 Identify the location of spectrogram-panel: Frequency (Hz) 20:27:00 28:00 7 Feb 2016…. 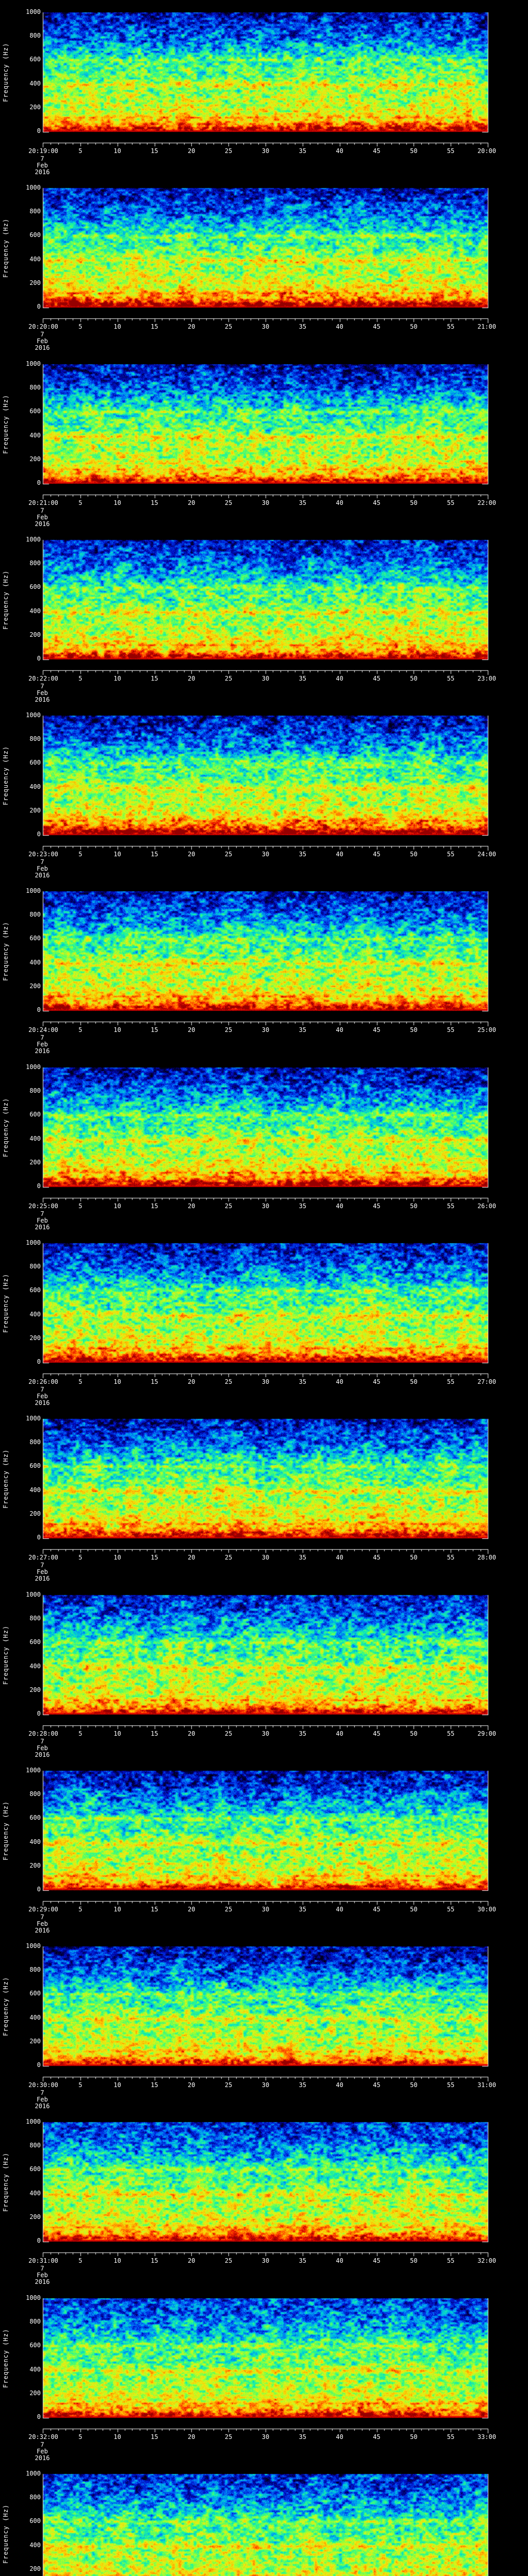
(264, 1494).